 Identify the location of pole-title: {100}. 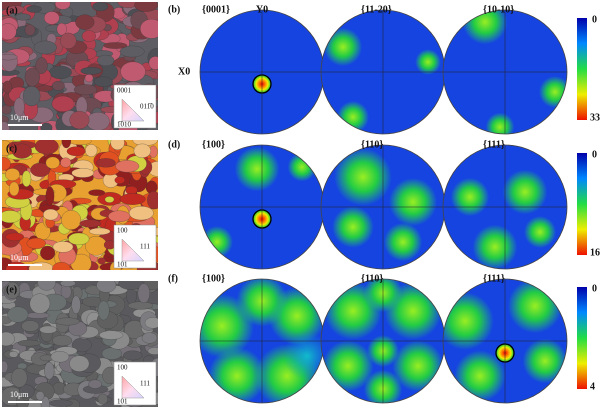
(213, 144).